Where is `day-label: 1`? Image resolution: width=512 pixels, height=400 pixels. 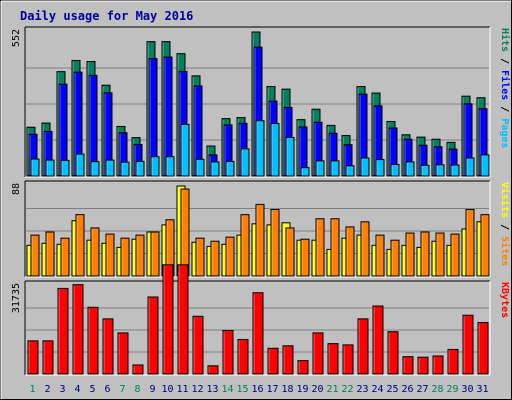
day-label: 1 is located at coordinates (32, 389).